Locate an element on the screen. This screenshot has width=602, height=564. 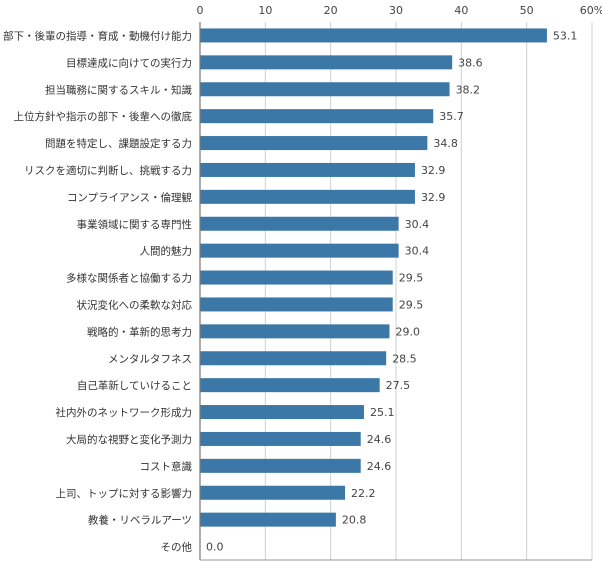
category-label: 戦略的・革新的思考力 is located at coordinates (139, 331).